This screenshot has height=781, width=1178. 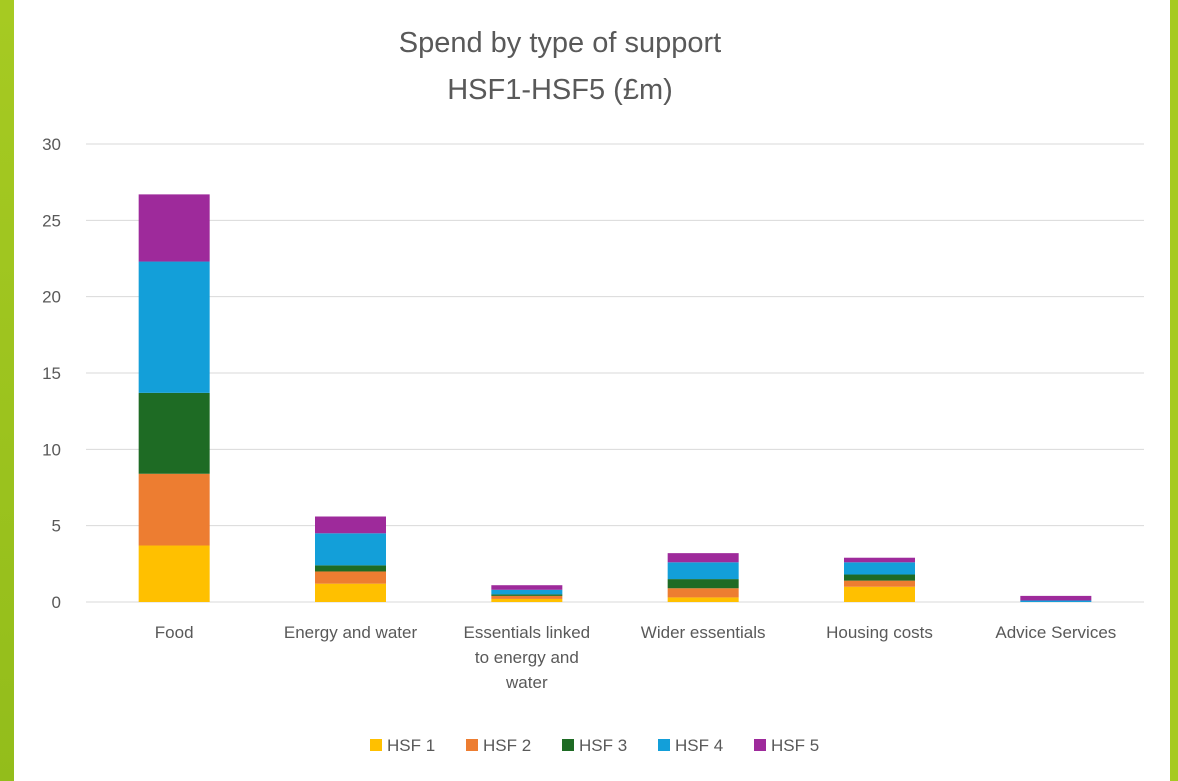 What do you see at coordinates (527, 632) in the screenshot?
I see `x-category-label: Essentials linked` at bounding box center [527, 632].